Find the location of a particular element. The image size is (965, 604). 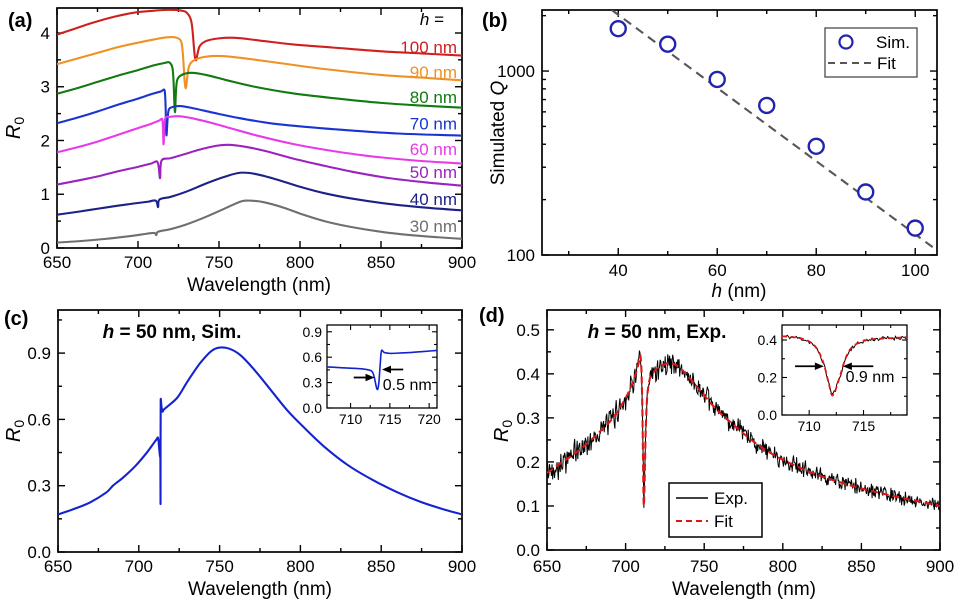

curve-label-50nm: 50 nm is located at coordinates (433, 172).